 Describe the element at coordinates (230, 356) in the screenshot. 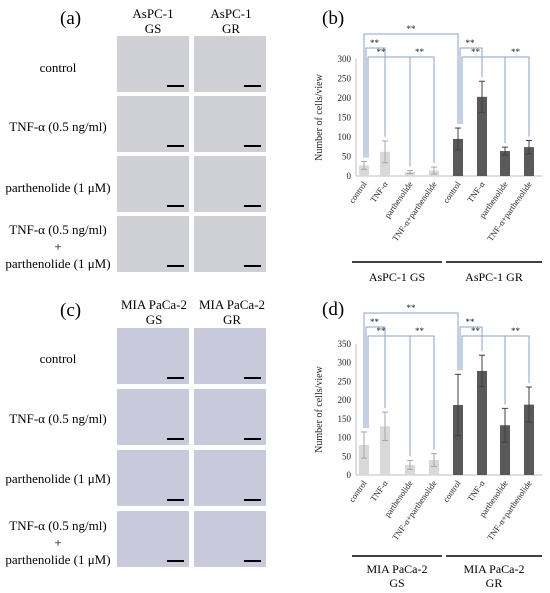

I see `micrograph-mia-gr-control` at that location.